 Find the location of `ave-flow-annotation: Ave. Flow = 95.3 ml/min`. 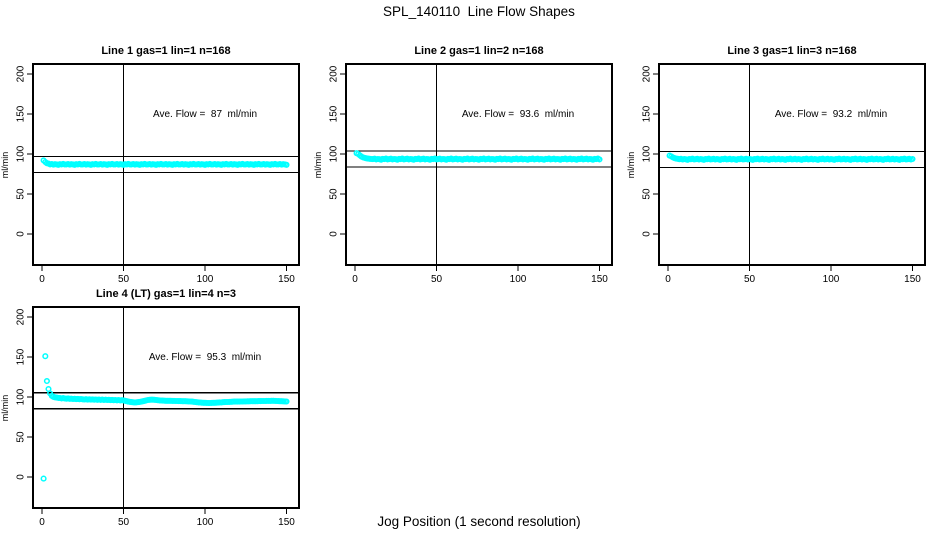

ave-flow-annotation: Ave. Flow = 95.3 ml/min is located at coordinates (205, 357).